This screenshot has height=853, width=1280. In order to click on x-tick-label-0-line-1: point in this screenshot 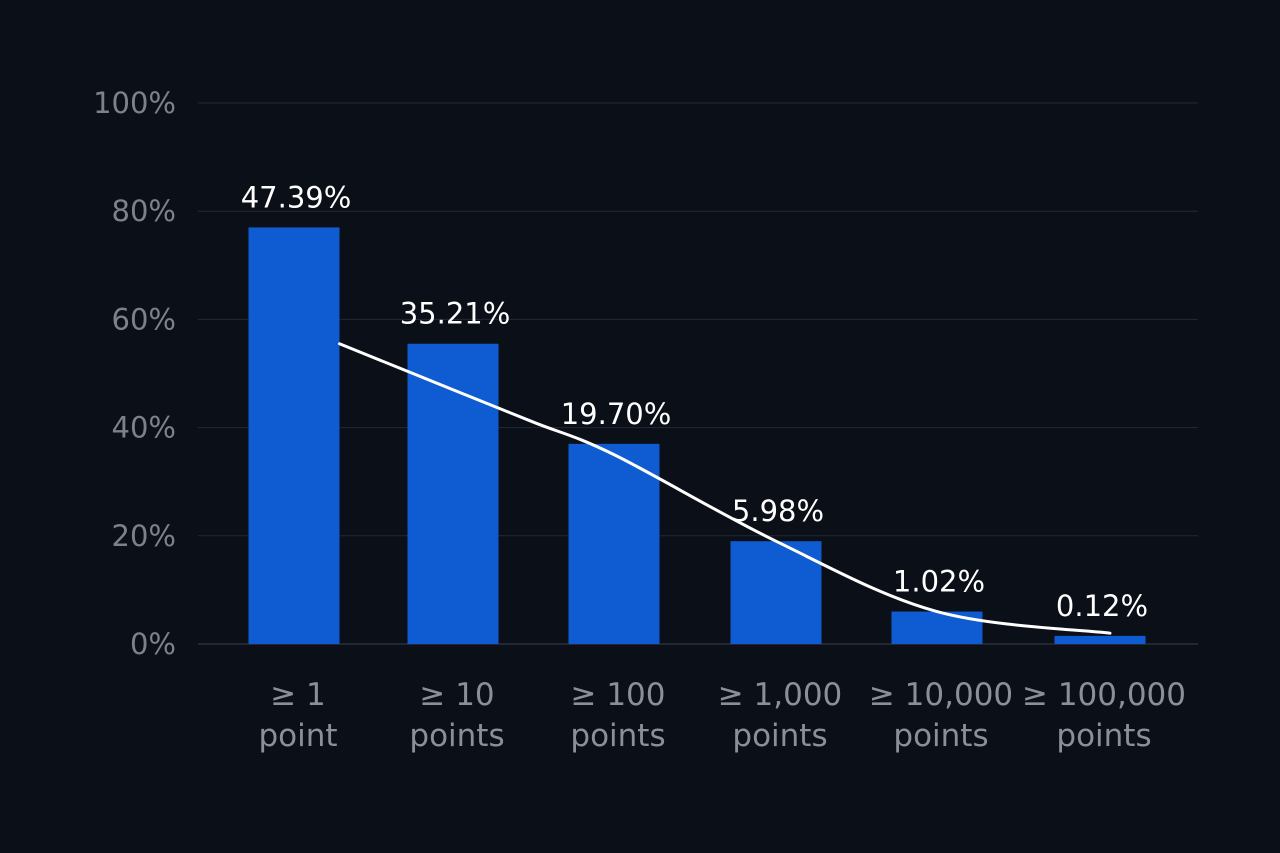, I will do `click(297, 736)`.